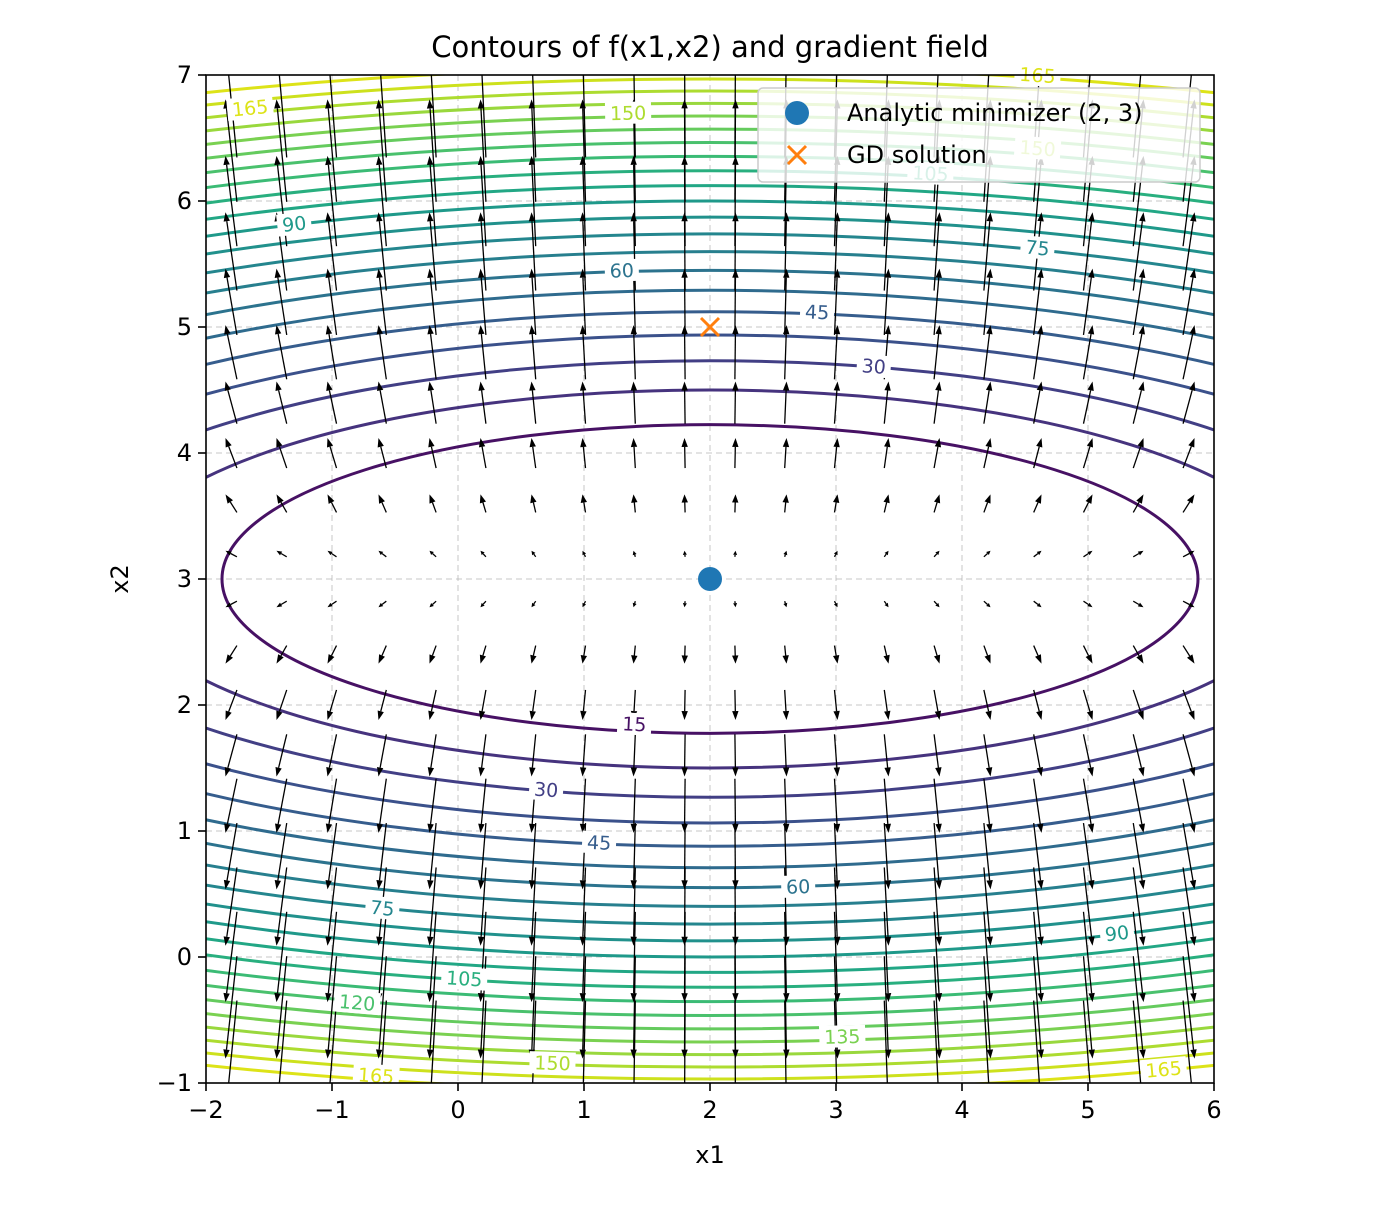  I want to click on contour-label-text: 135, so click(842, 1037).